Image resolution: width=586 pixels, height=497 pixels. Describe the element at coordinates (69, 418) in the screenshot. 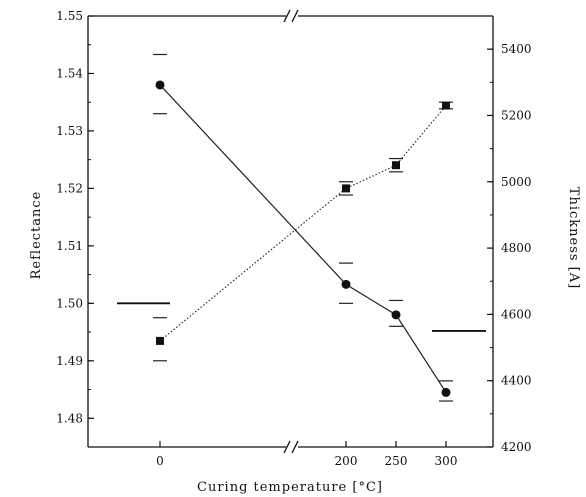

I see `left-tick-label: 1.48` at that location.